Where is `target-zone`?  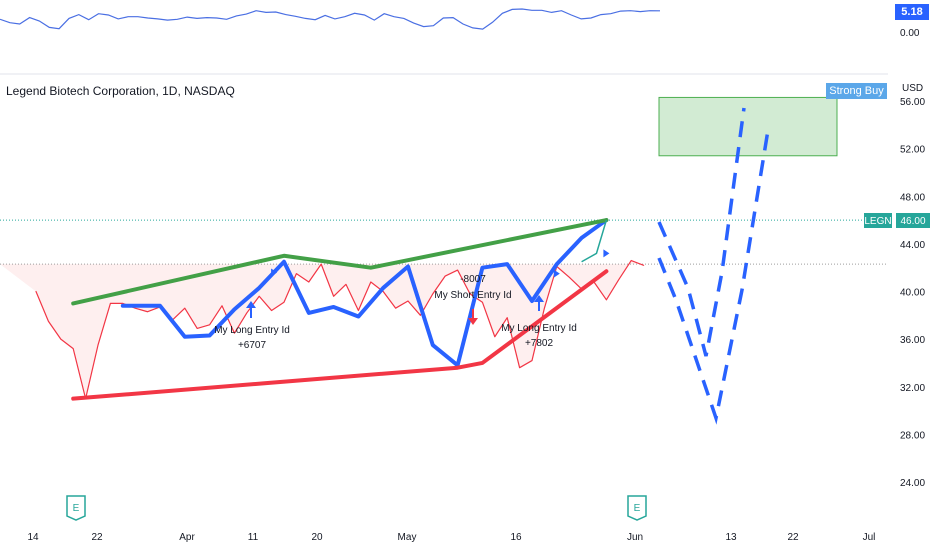
target-zone is located at coordinates (748, 126).